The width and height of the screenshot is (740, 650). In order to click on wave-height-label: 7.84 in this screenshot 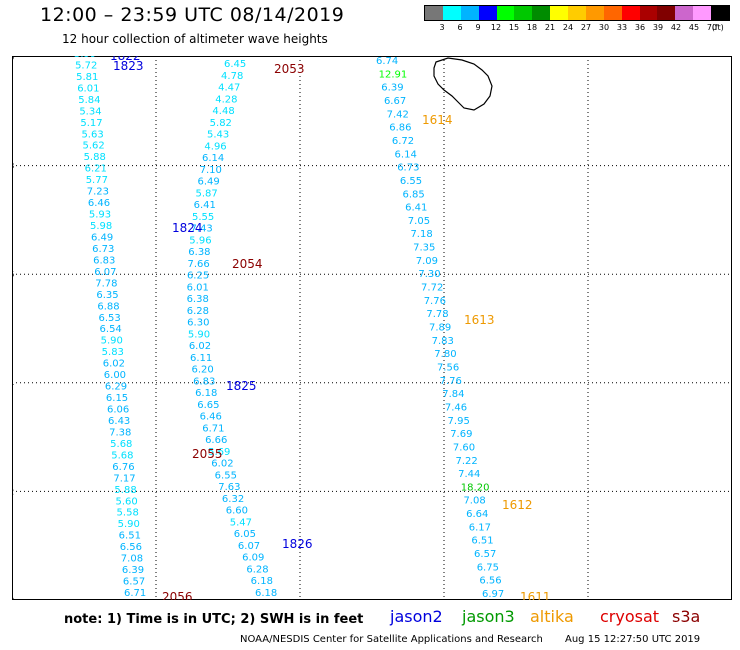, I will do `click(453, 394)`.